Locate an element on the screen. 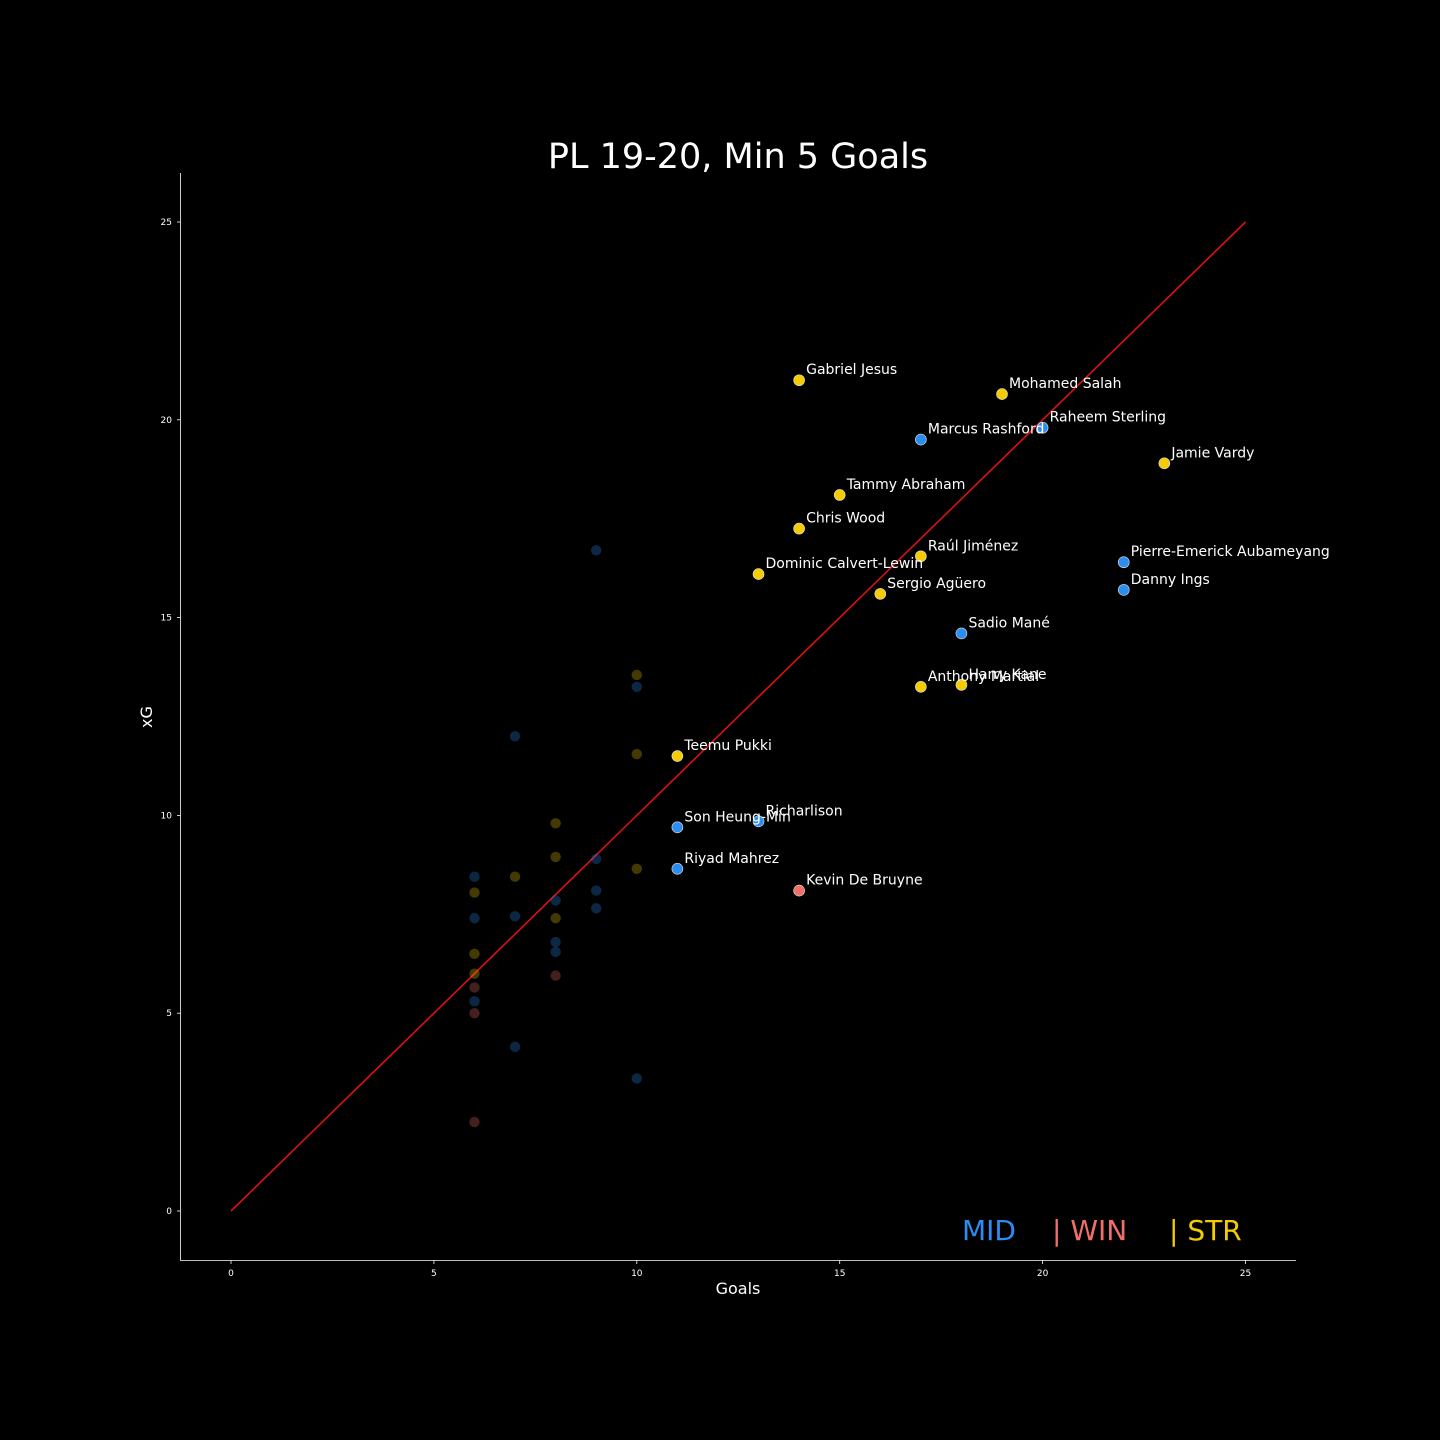 This screenshot has width=1440, height=1440. legend-mid: MID is located at coordinates (989, 1230).